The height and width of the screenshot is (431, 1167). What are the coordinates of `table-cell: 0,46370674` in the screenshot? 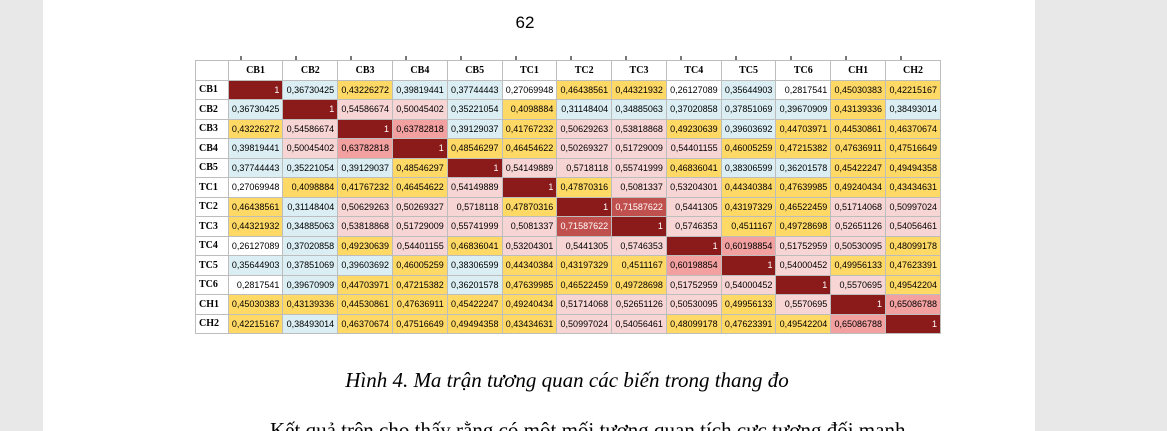 It's located at (913, 128).